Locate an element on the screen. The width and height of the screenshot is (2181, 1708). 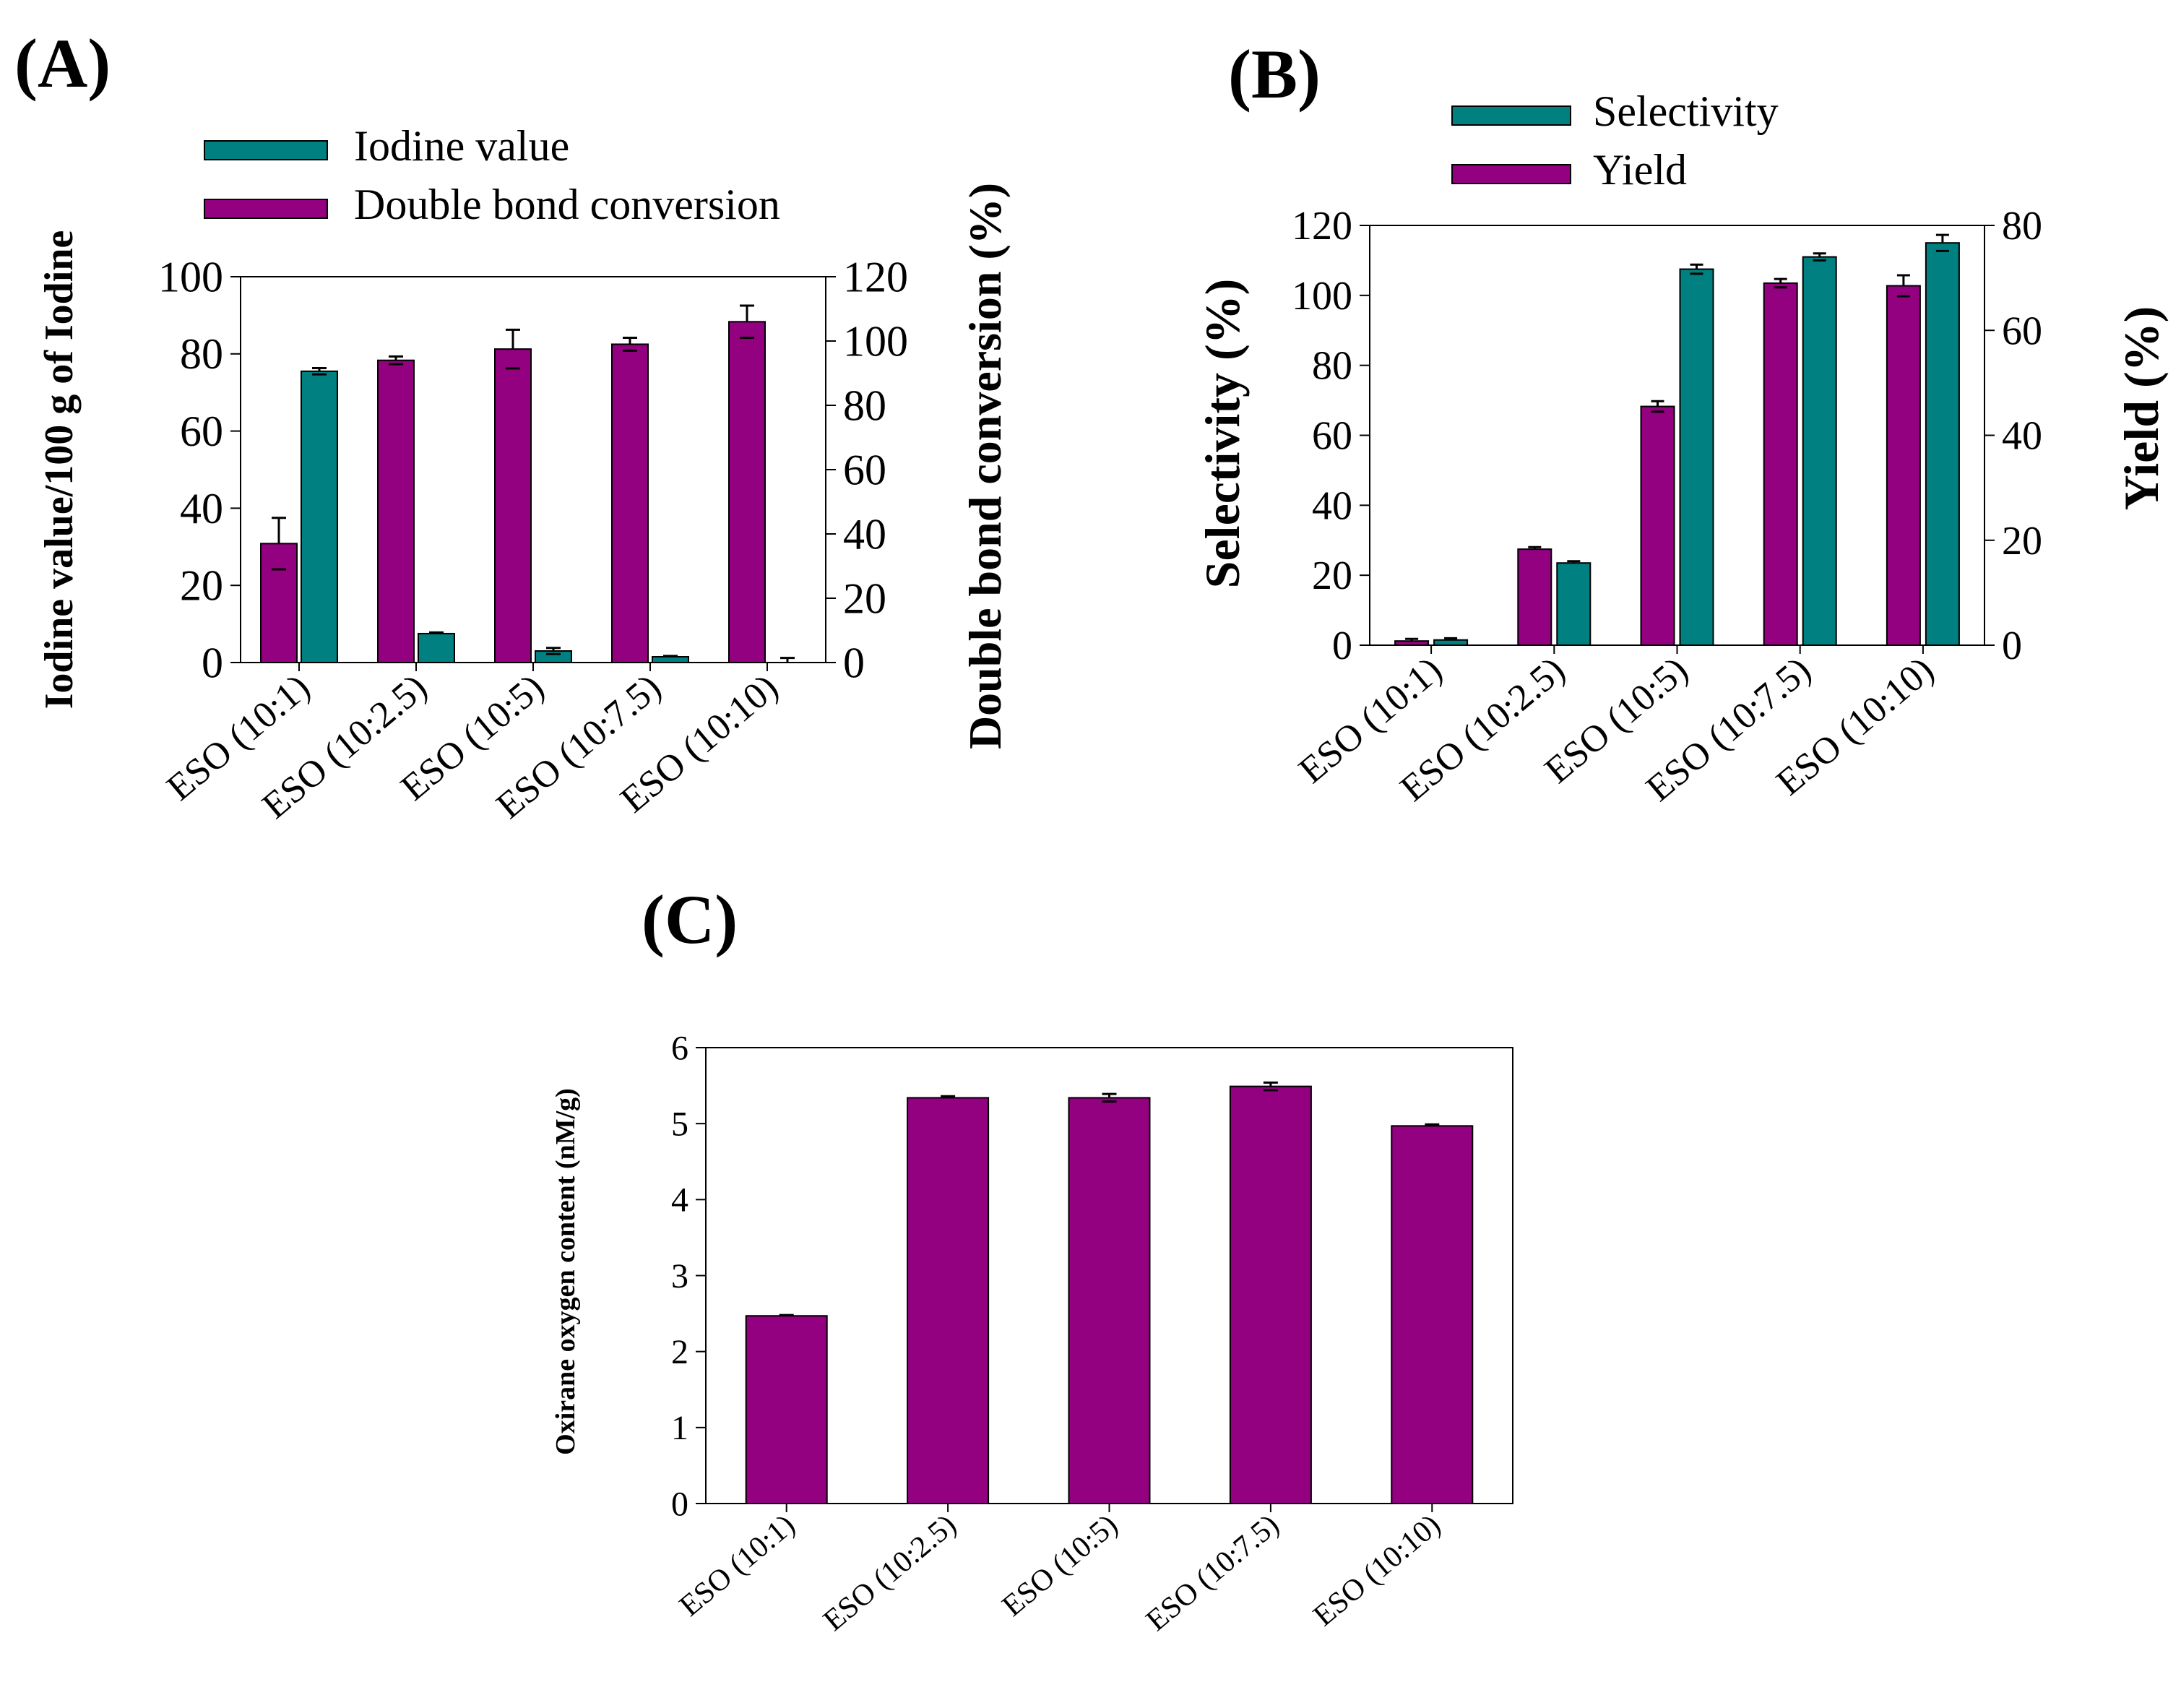
panel-a-left-tick-label: 40 is located at coordinates (201, 508).